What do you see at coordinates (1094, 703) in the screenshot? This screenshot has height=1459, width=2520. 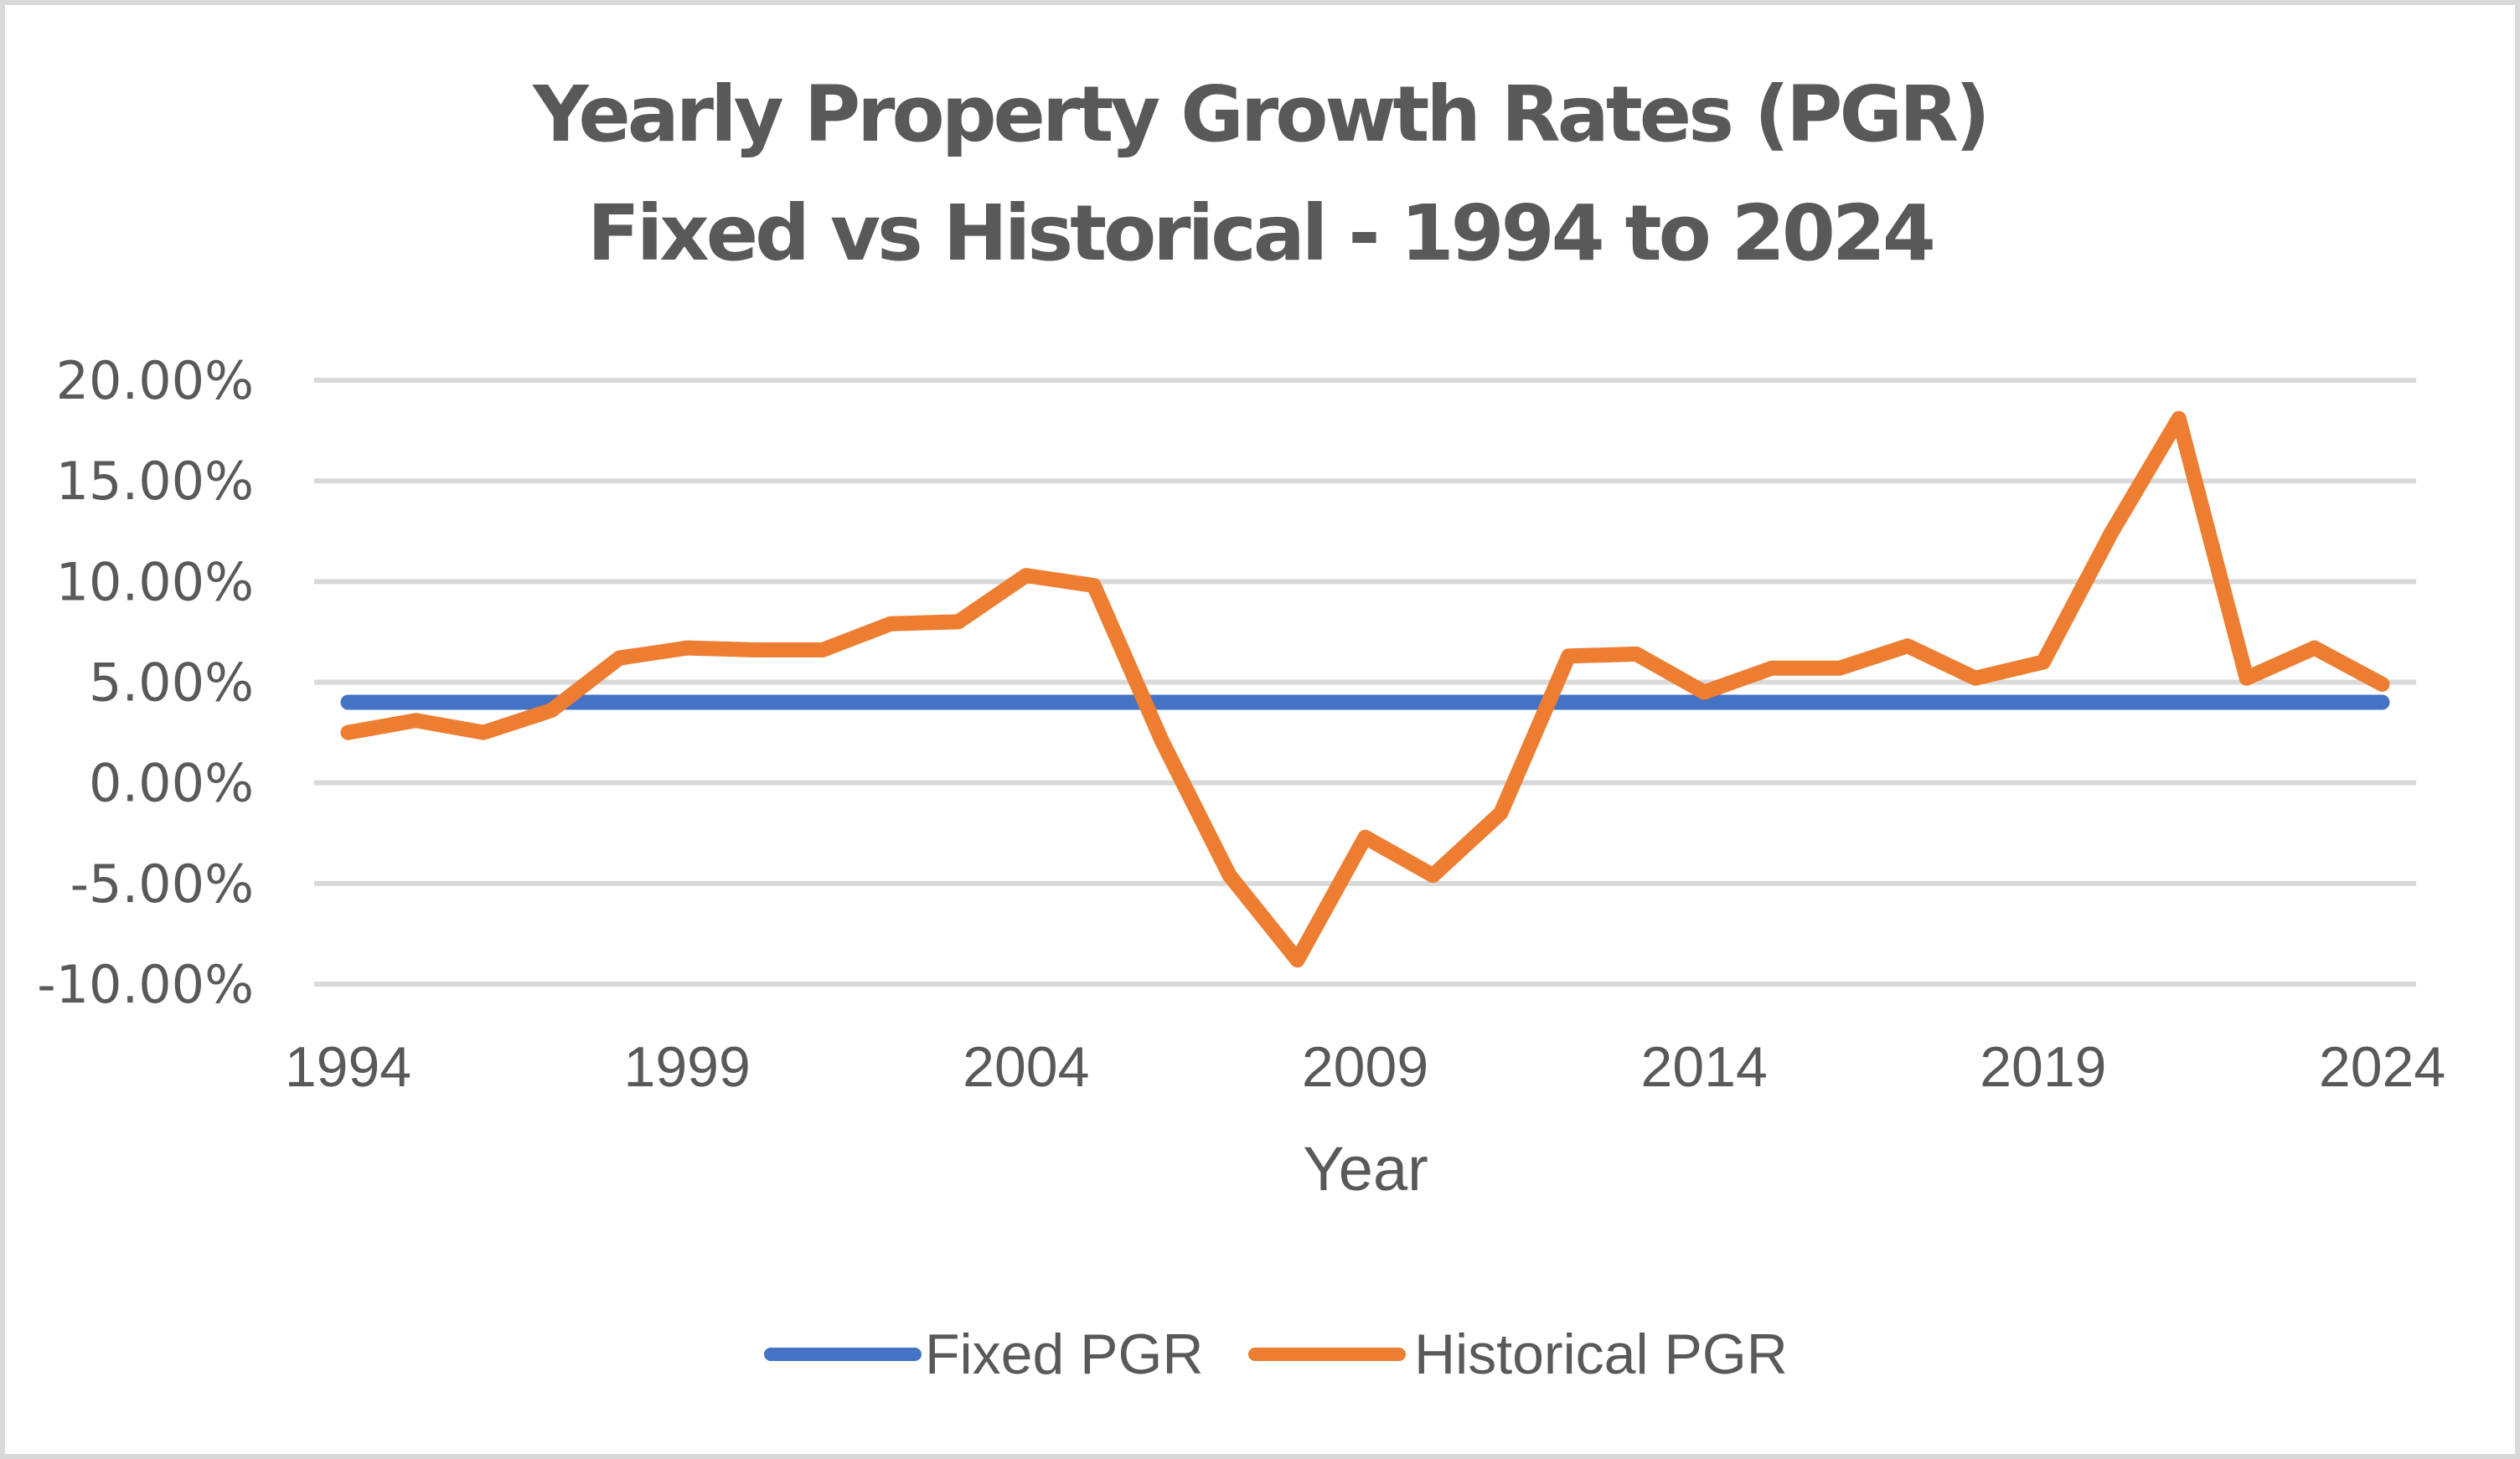 I see `data-point-fixed-pgr-2005` at bounding box center [1094, 703].